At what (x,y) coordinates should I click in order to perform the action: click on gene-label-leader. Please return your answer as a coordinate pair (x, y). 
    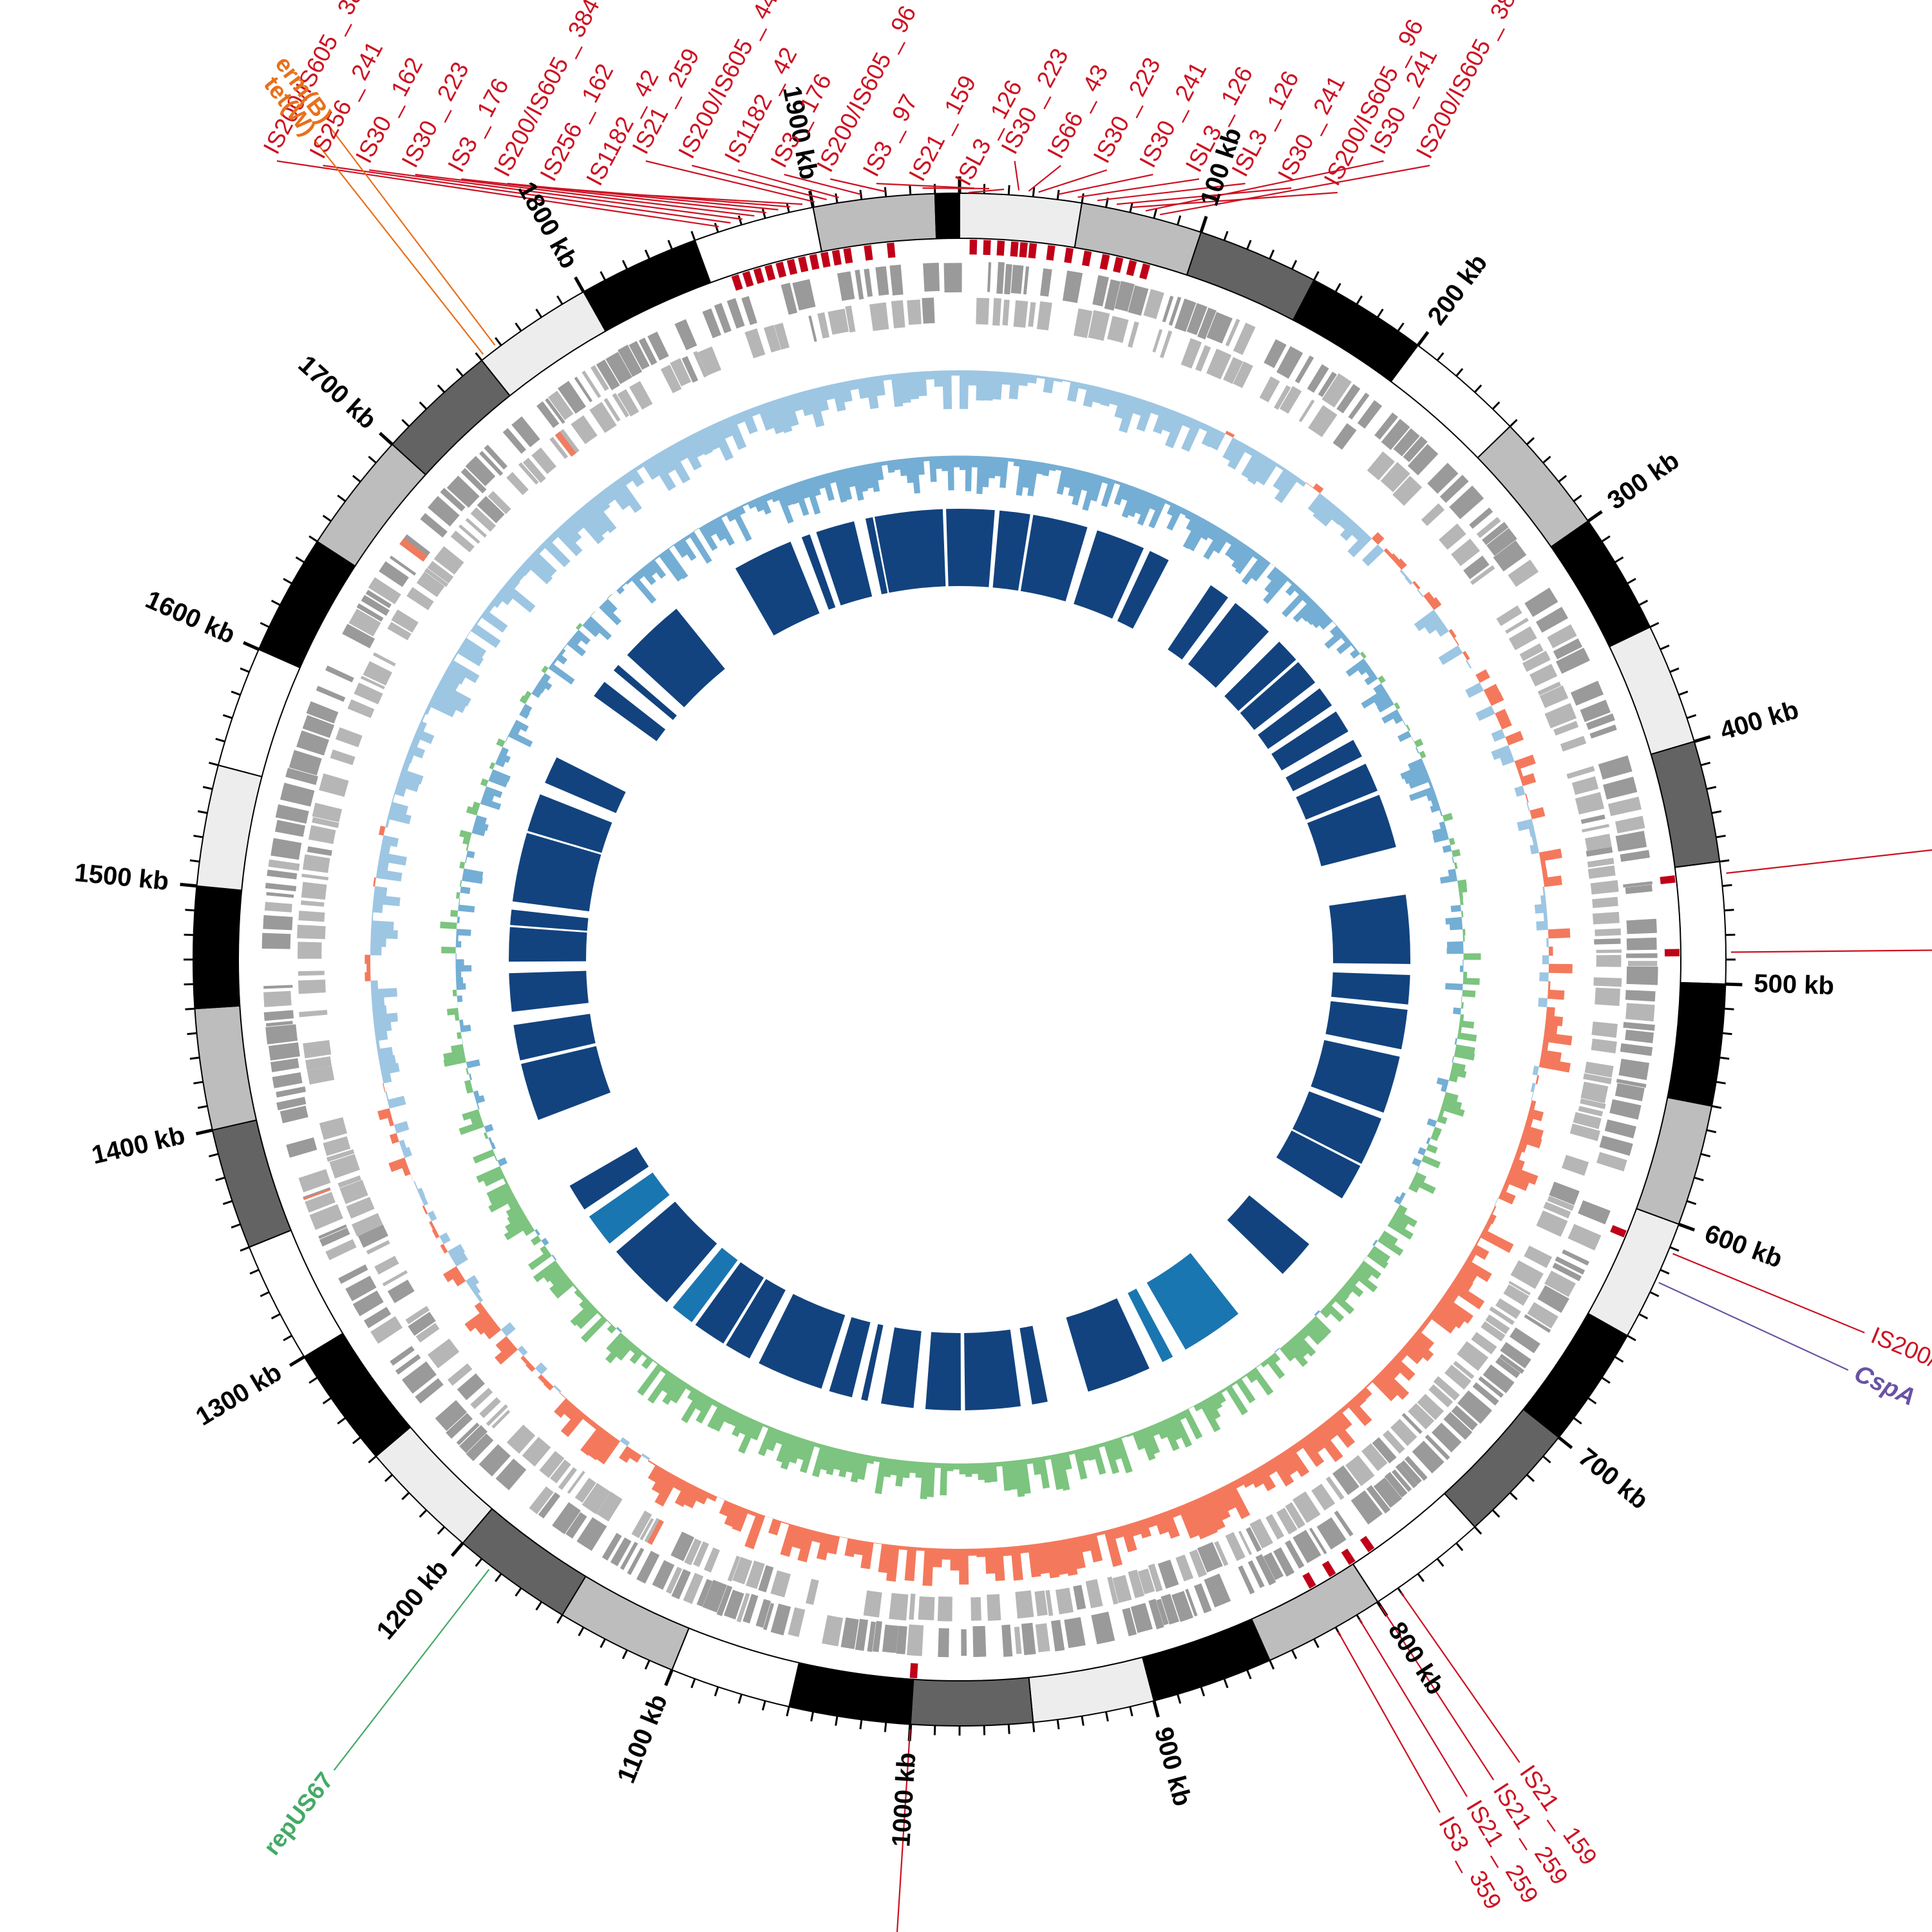
    Looking at the image, I should click on (1754, 1326).